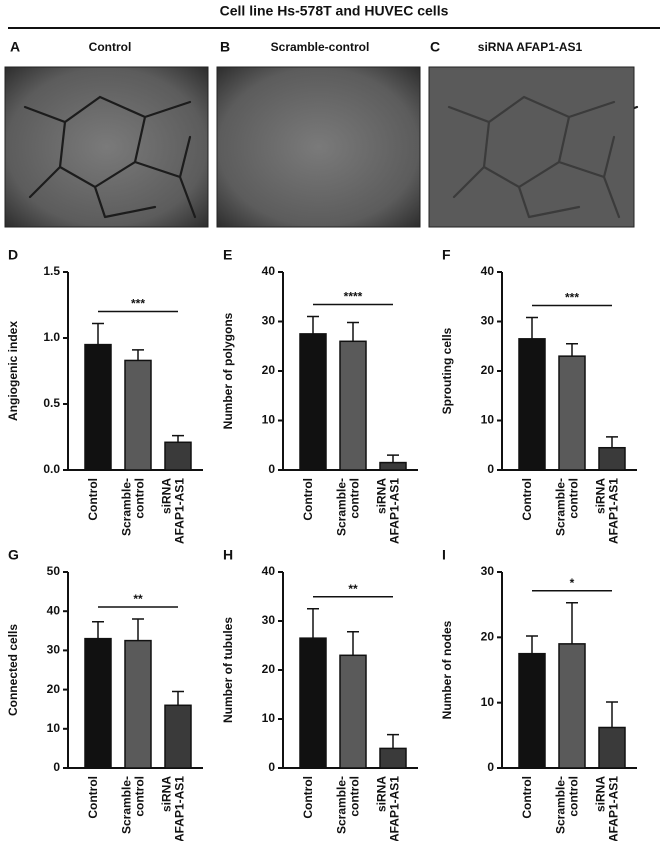 Image resolution: width=669 pixels, height=841 pixels. I want to click on panel-letter: D, so click(13, 255).